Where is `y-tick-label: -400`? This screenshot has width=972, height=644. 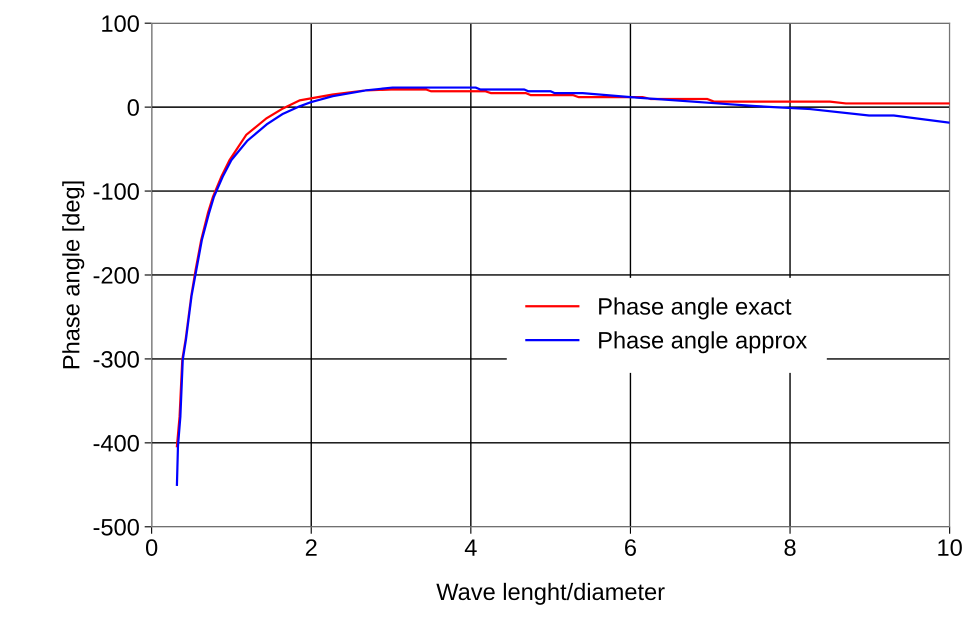
y-tick-label: -400 is located at coordinates (116, 443).